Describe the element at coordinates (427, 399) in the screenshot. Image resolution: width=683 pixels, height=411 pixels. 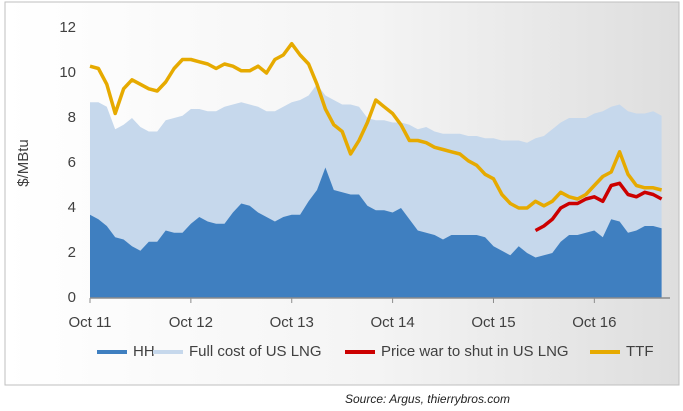
I see `source-note: Source: Argus, thierrybros.com` at that location.